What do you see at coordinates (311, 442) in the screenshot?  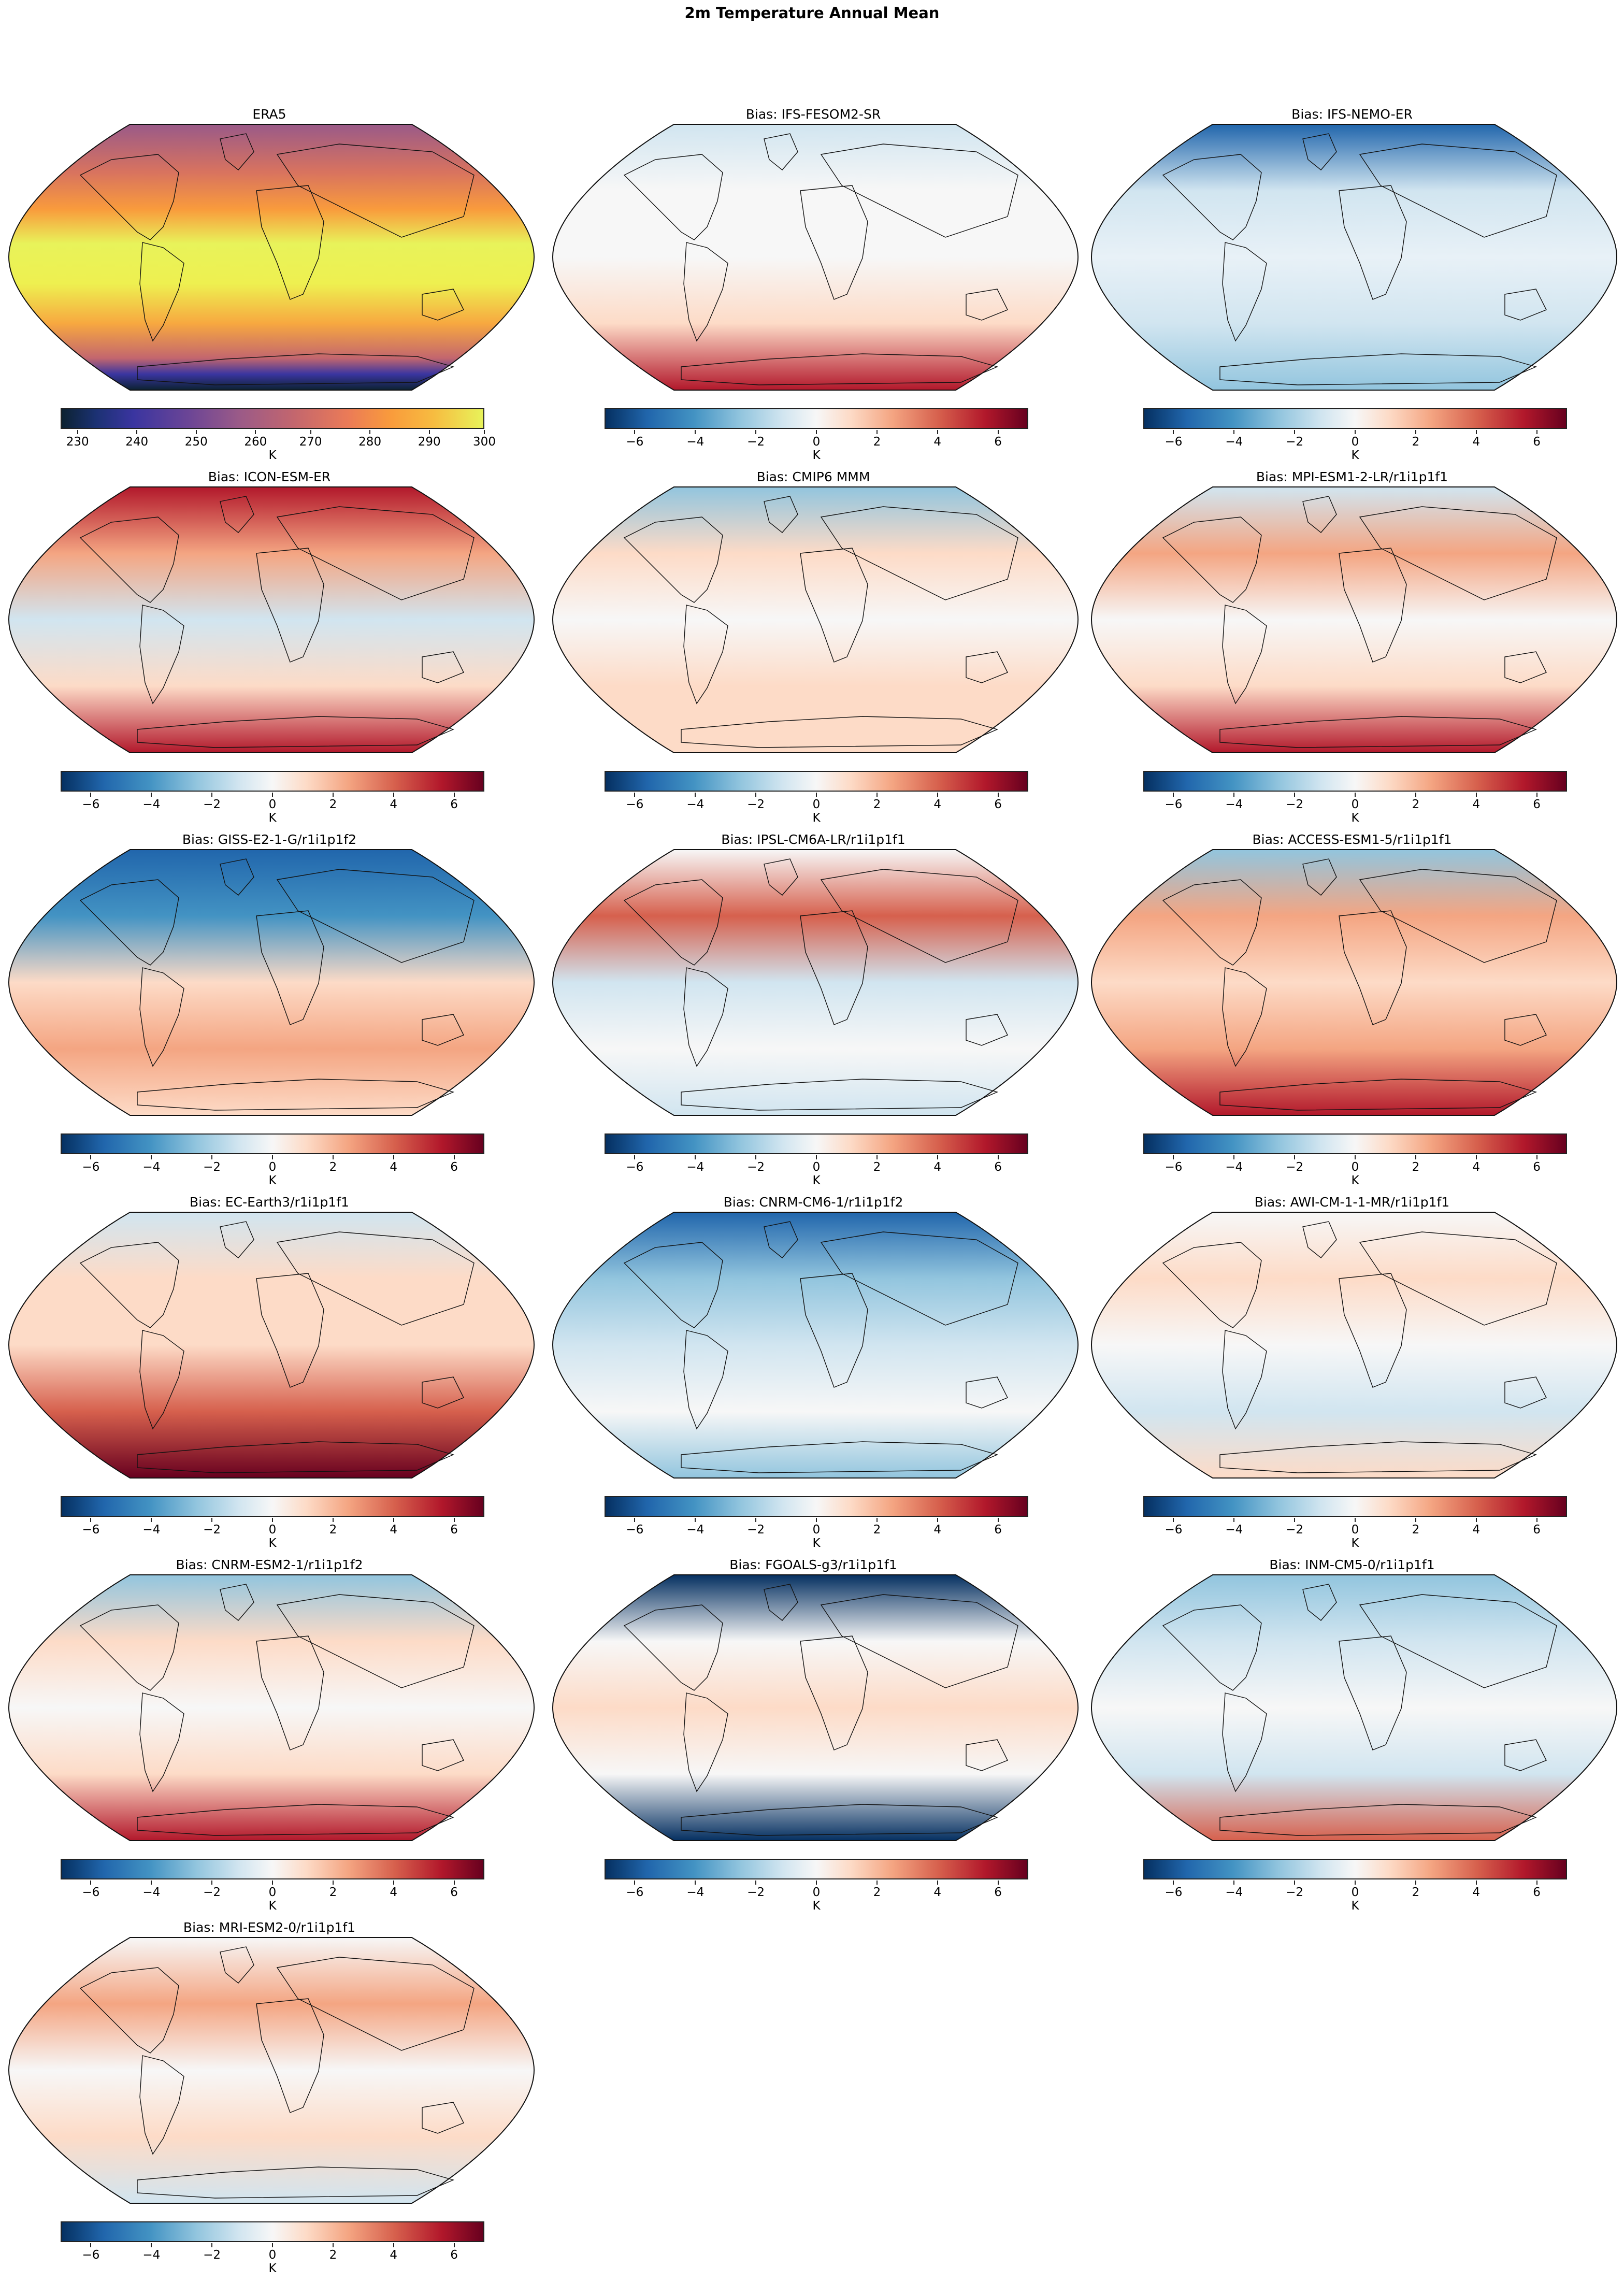 I see `tick-label: 270` at bounding box center [311, 442].